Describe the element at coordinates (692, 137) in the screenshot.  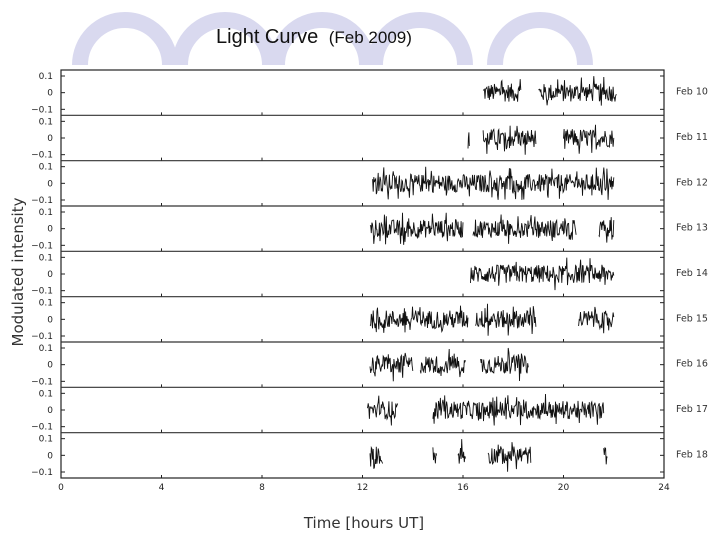
I see `panel-date-label: Feb 11` at that location.